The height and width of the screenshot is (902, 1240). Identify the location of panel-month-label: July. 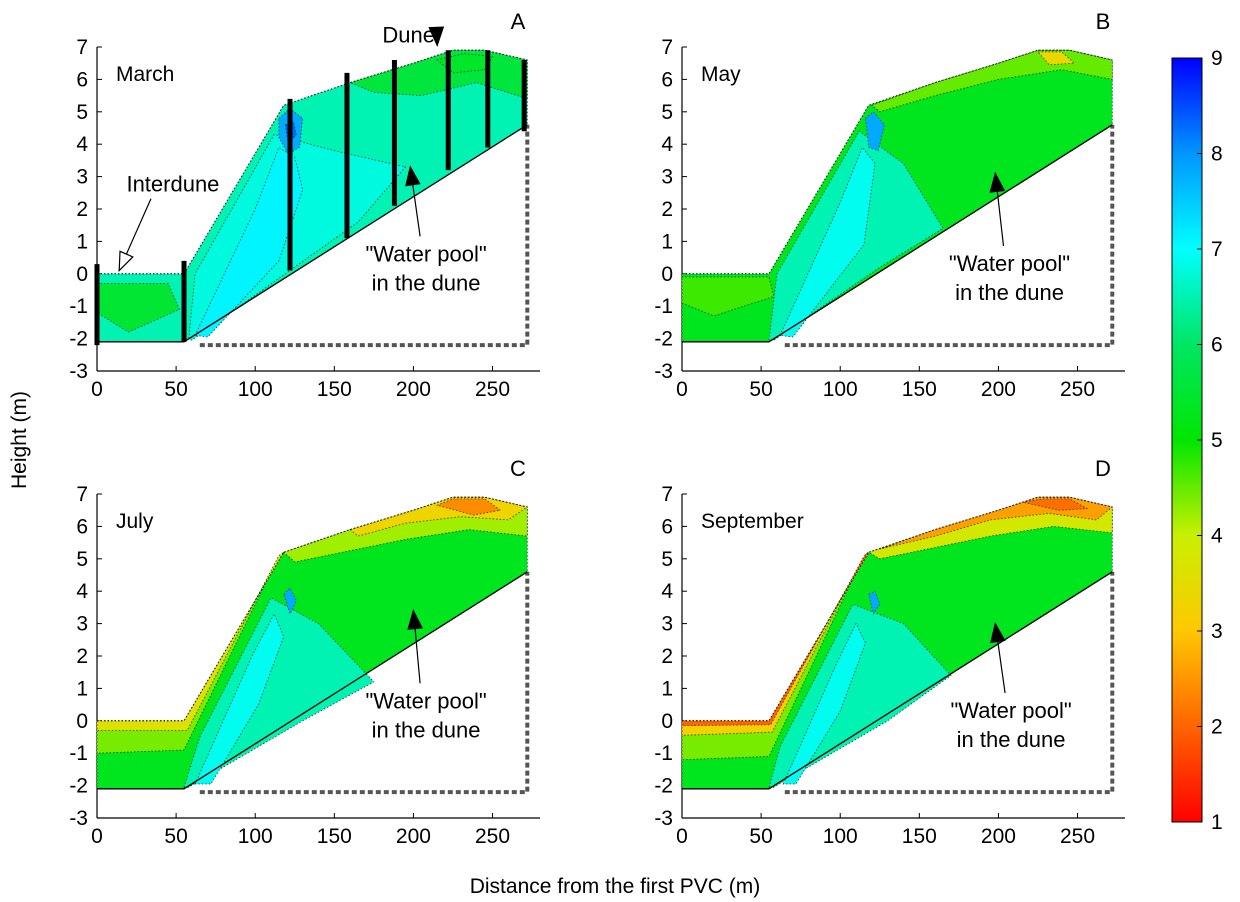
(135, 521).